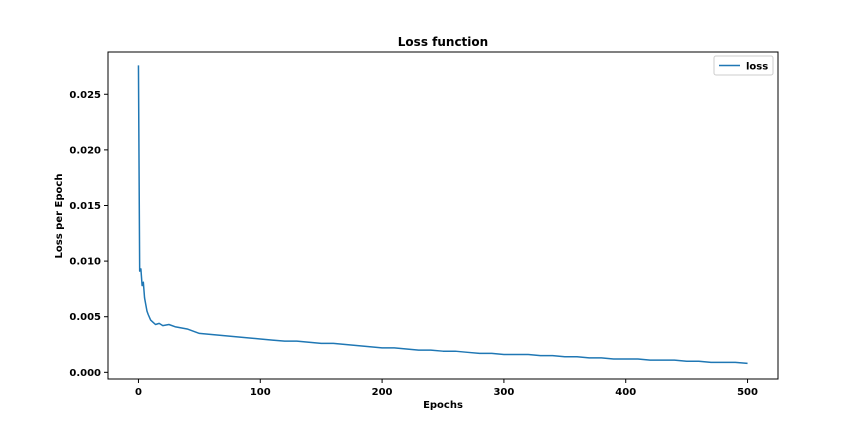  I want to click on legend-box, so click(743, 65).